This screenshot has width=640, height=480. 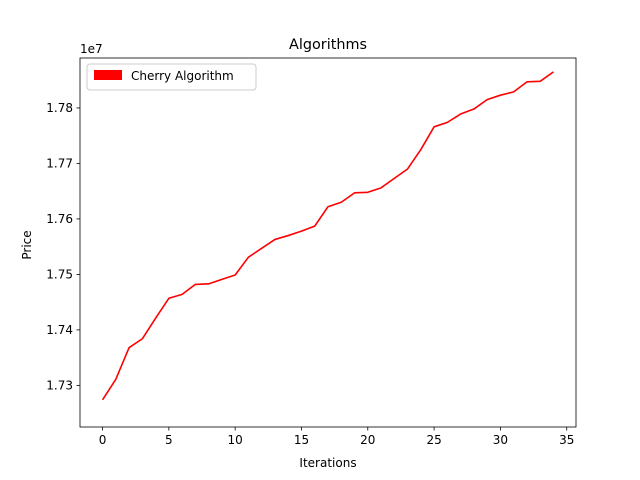 I want to click on legend-frame, so click(x=171, y=77).